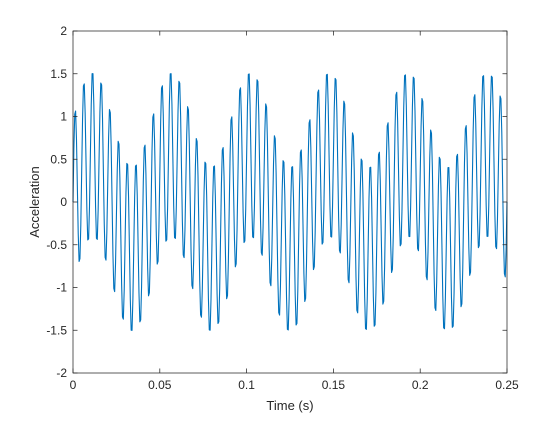 Image resolution: width=560 pixels, height=425 pixels. Describe the element at coordinates (160, 385) in the screenshot. I see `x-tick-label: 0.05` at that location.